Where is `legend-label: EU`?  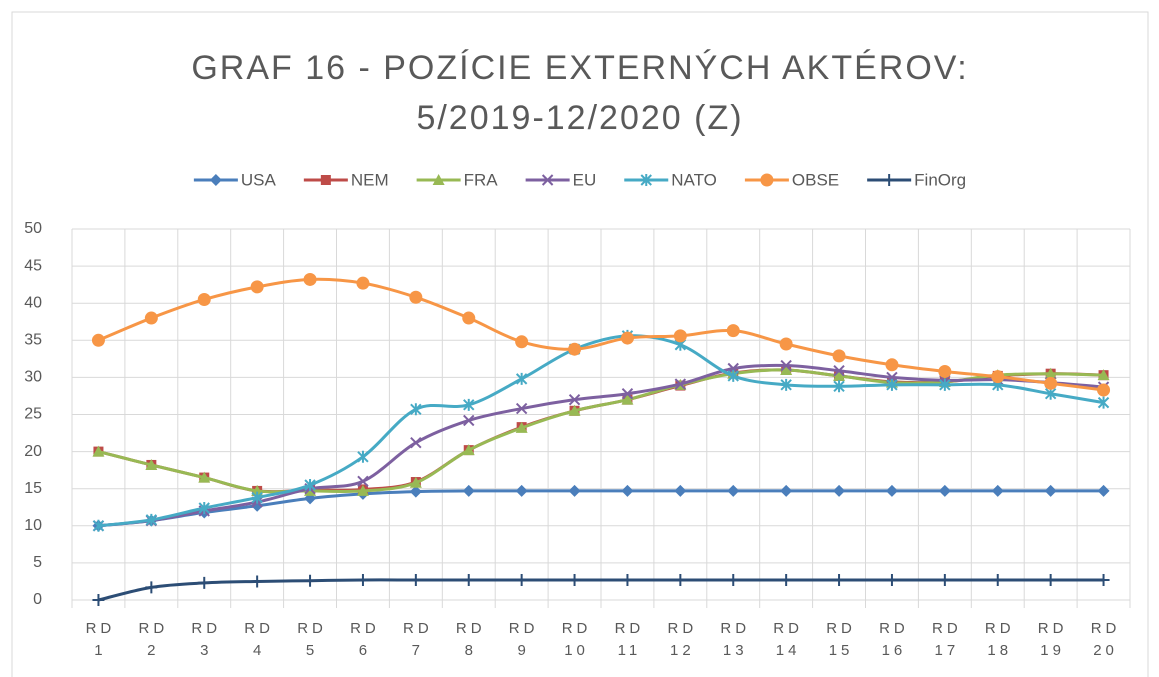
legend-label: EU is located at coordinates (585, 179).